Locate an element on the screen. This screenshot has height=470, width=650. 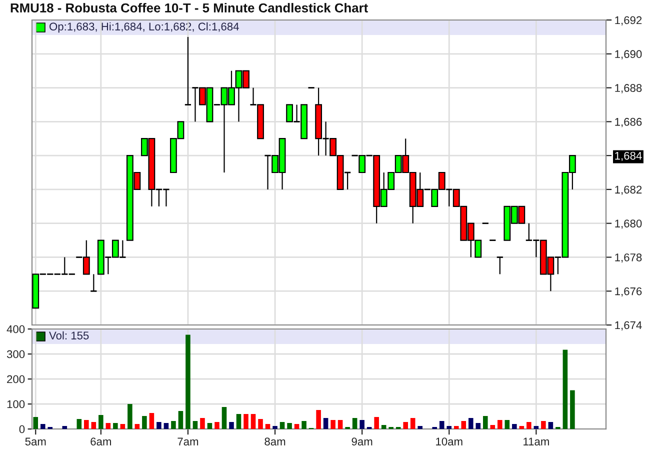
y-tick-label: 1,678 is located at coordinates (628, 258).